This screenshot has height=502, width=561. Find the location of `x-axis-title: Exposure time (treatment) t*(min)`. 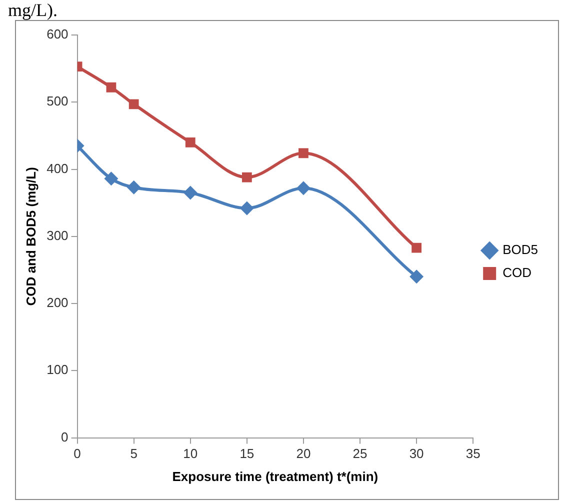

x-axis-title: Exposure time (treatment) t*(min) is located at coordinates (275, 476).